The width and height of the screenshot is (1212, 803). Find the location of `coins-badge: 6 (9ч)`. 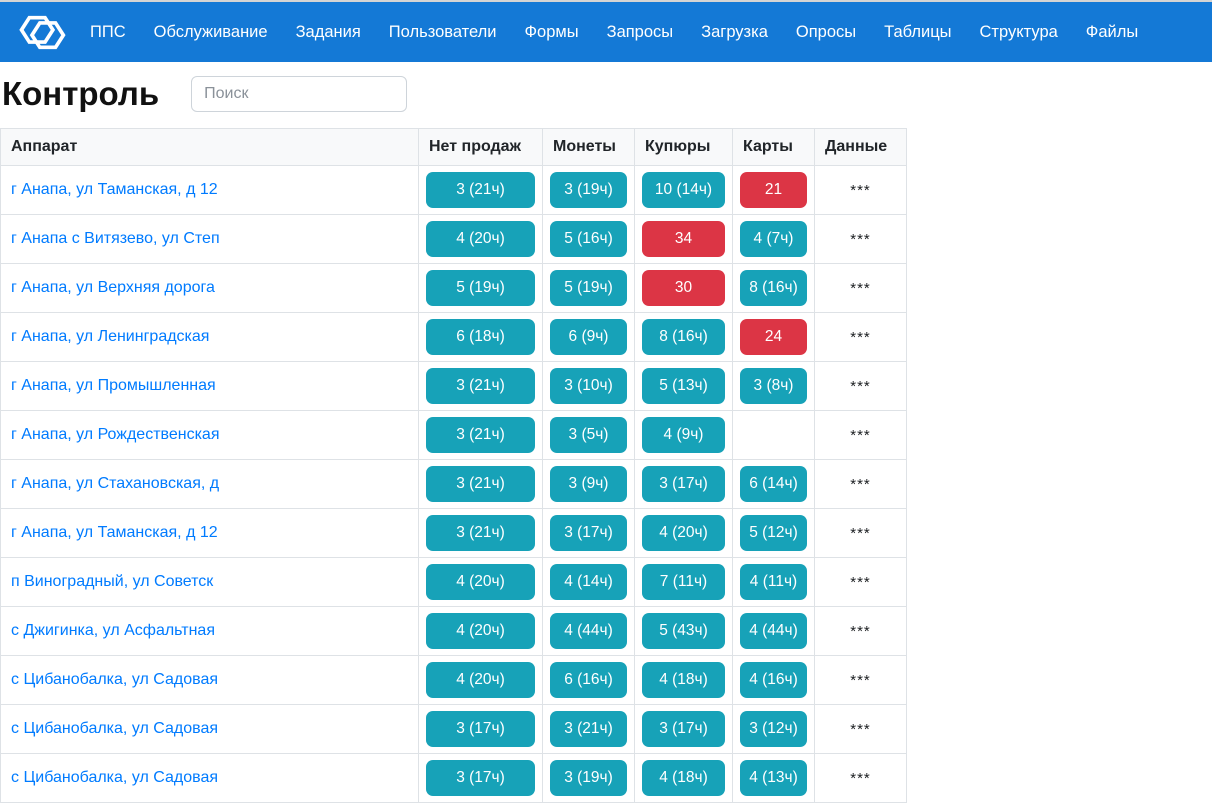

coins-badge: 6 (9ч) is located at coordinates (588, 337).